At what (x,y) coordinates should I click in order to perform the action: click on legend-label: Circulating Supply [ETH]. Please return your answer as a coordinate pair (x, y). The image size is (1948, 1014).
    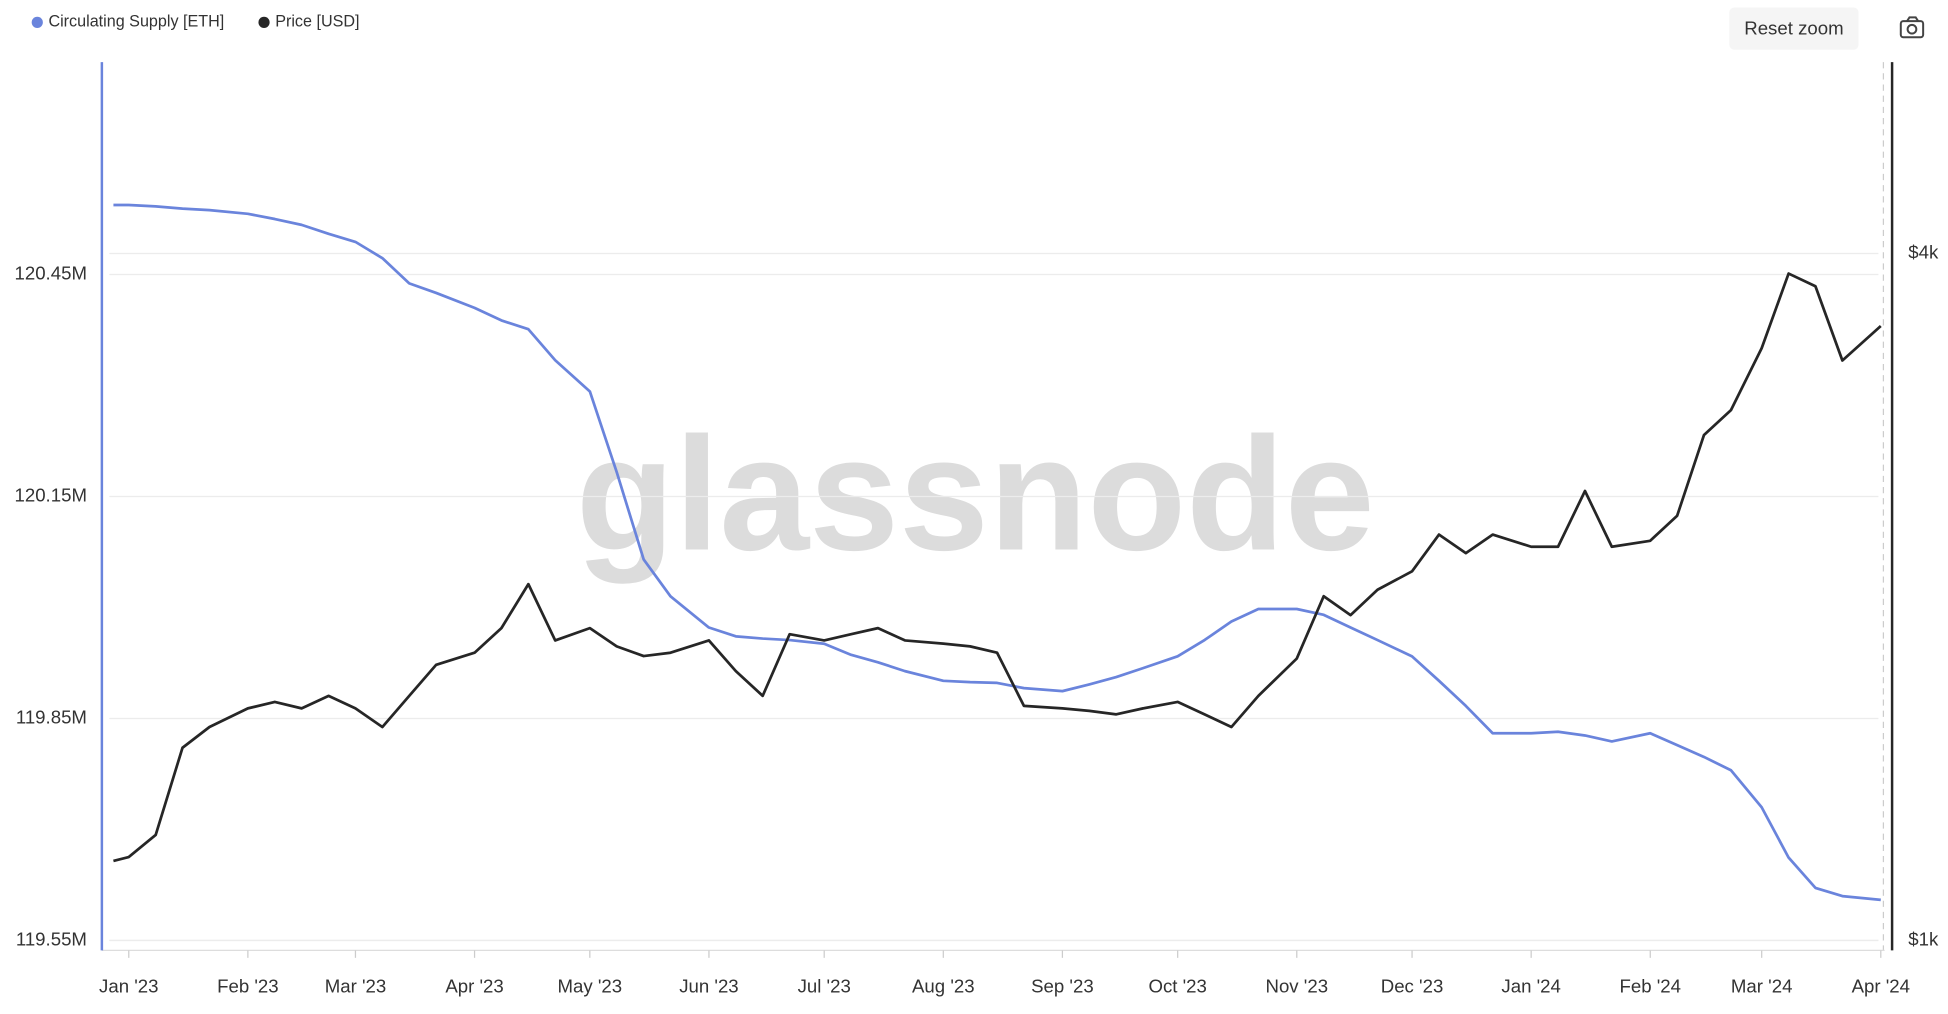
    Looking at the image, I should click on (136, 22).